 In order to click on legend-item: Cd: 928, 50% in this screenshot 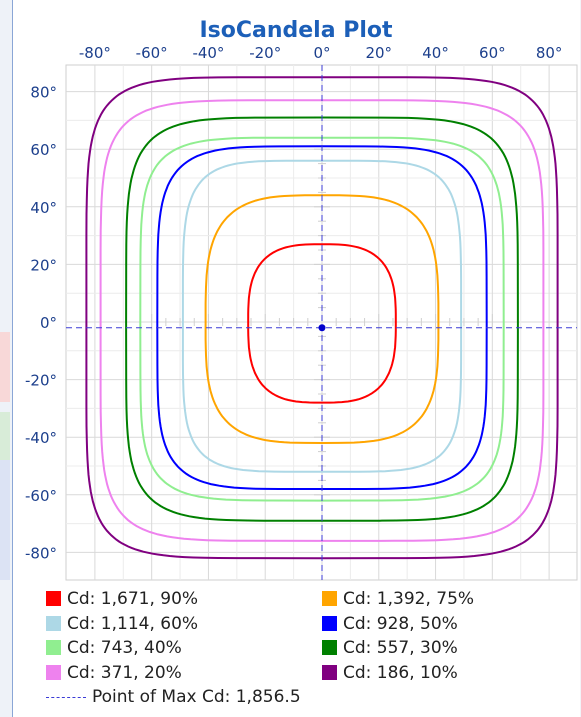, I will do `click(390, 624)`.